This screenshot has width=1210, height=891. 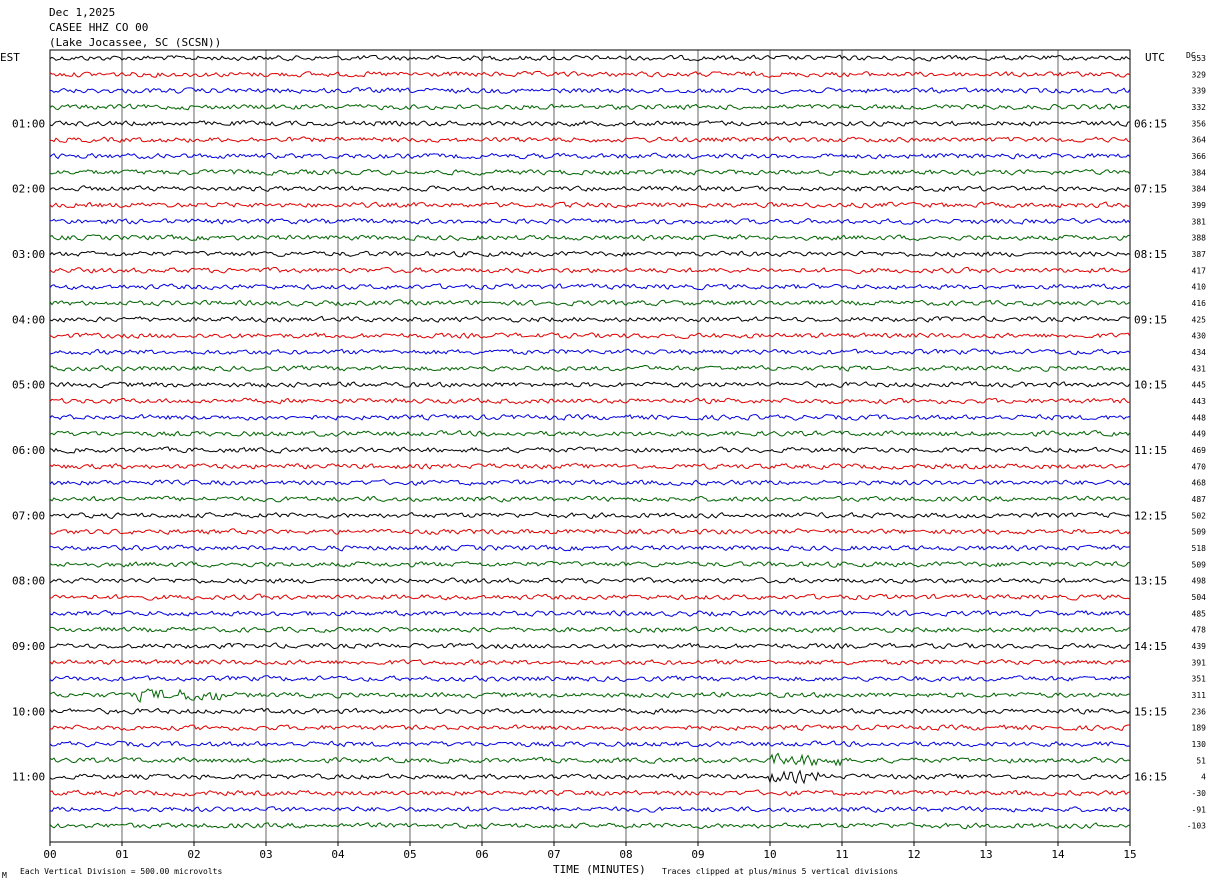 I want to click on utc-axis-label: UTC, so click(x=1155, y=57).